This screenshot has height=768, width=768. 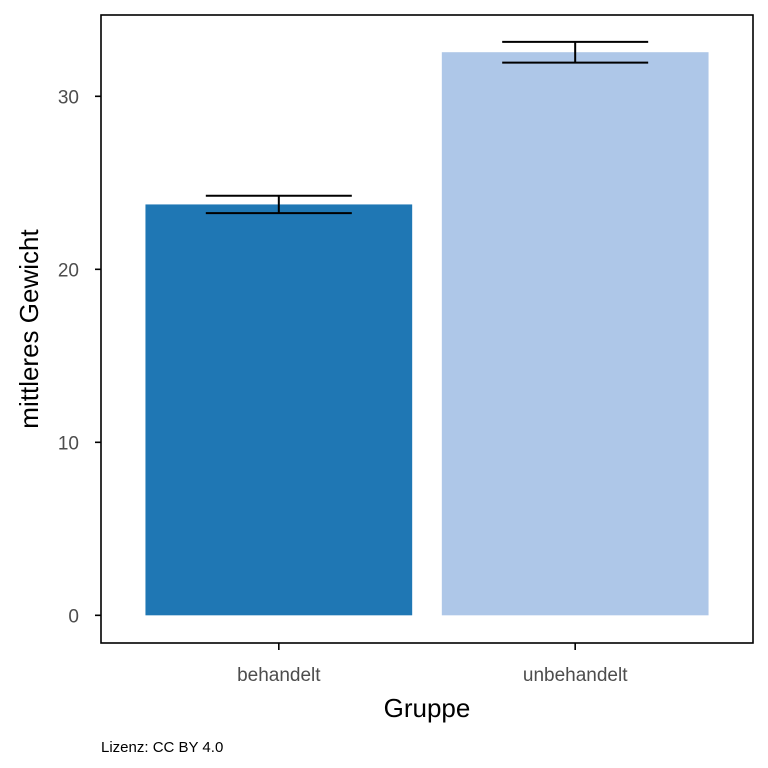 I want to click on x-tick-label: behandelt, so click(x=279, y=675).